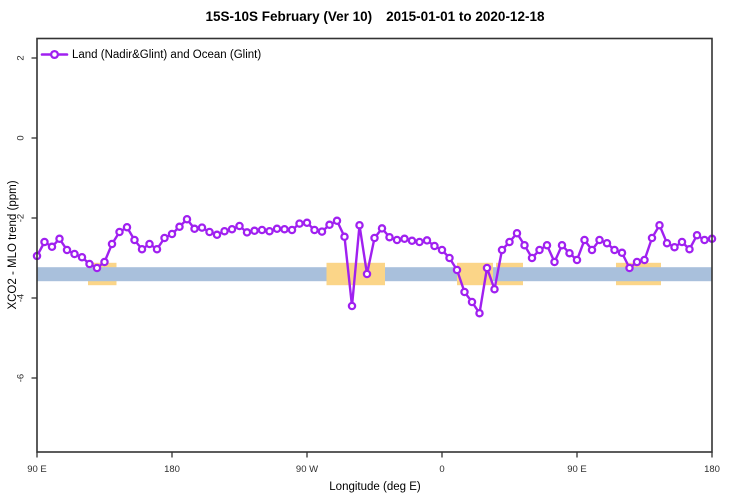  What do you see at coordinates (21, 218) in the screenshot?
I see `y-tick-label: -2` at bounding box center [21, 218].